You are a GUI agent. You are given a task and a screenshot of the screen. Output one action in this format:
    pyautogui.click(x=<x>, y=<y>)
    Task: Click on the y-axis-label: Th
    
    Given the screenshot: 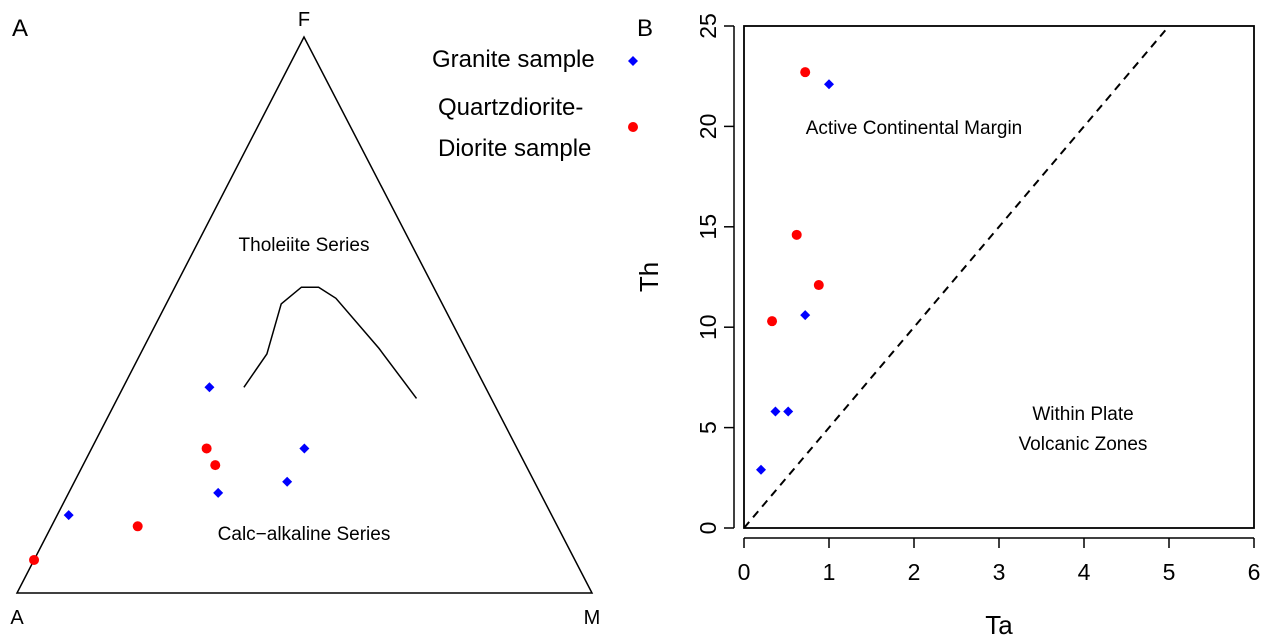 What is the action you would take?
    pyautogui.click(x=649, y=277)
    